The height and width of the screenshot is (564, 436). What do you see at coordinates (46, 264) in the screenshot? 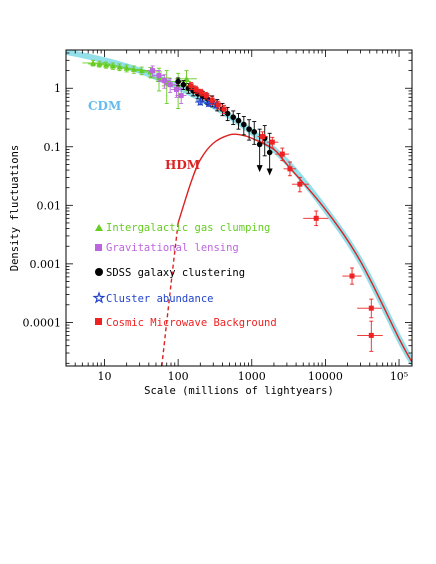
I see `y-tick-label: 0.001` at bounding box center [46, 264].